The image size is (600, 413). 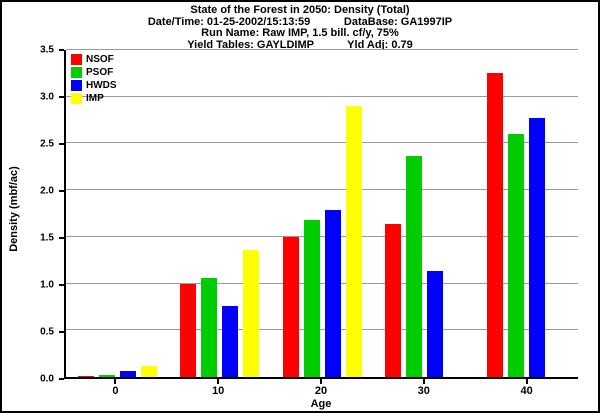 What do you see at coordinates (101, 85) in the screenshot?
I see `legend-label: HWDS` at bounding box center [101, 85].